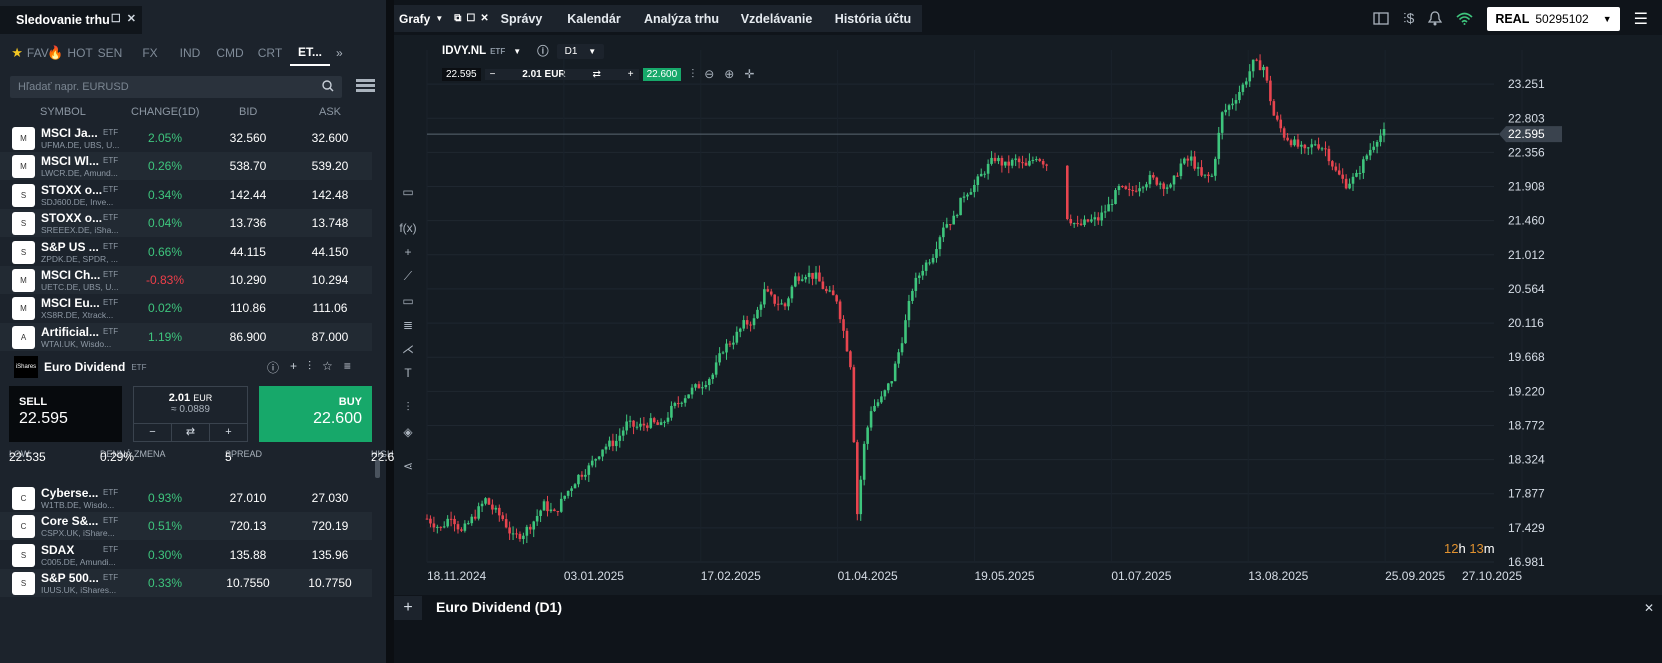  What do you see at coordinates (464, 51) in the screenshot?
I see `chart-symbol: IDVY.NL` at bounding box center [464, 51].